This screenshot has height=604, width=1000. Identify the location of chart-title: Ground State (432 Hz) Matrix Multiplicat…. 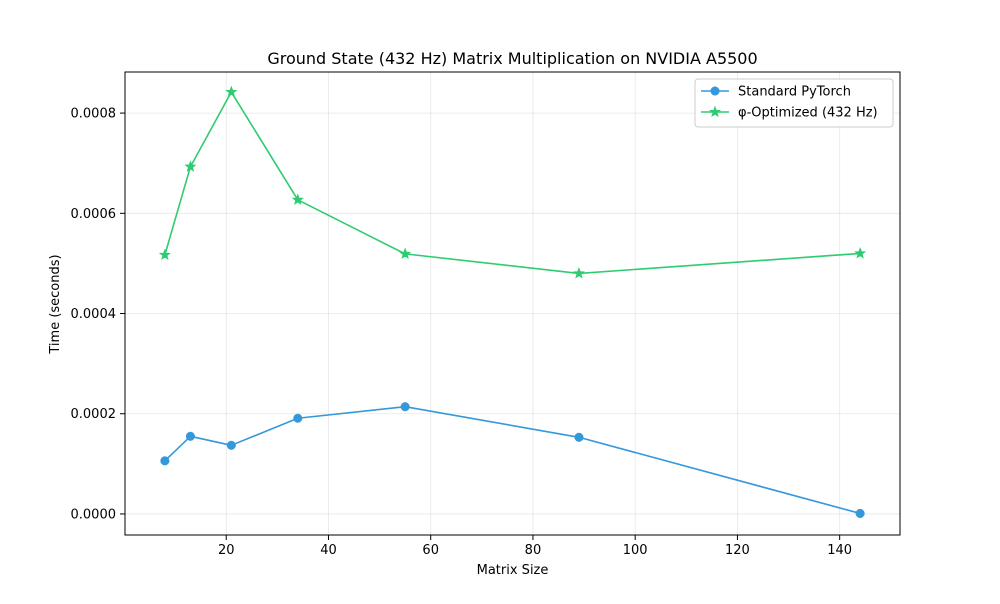
(512, 58).